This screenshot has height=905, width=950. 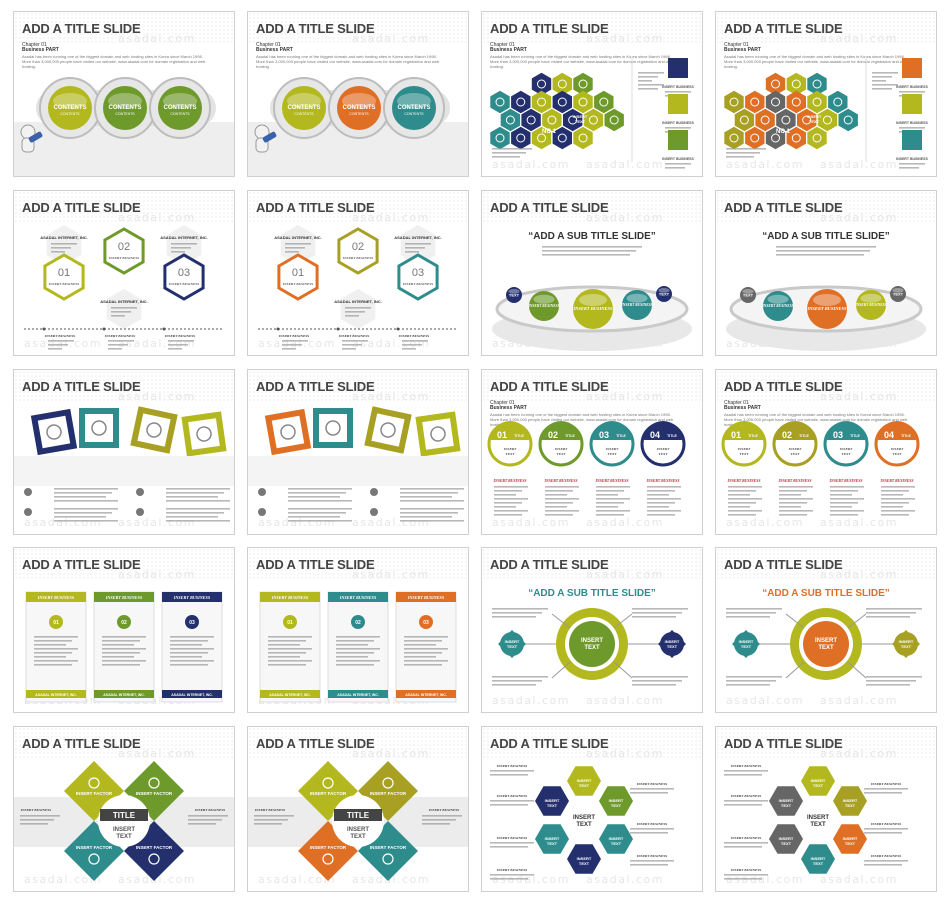 What do you see at coordinates (315, 207) in the screenshot?
I see `slide-title: ADD A TITLE SLIDE` at bounding box center [315, 207].